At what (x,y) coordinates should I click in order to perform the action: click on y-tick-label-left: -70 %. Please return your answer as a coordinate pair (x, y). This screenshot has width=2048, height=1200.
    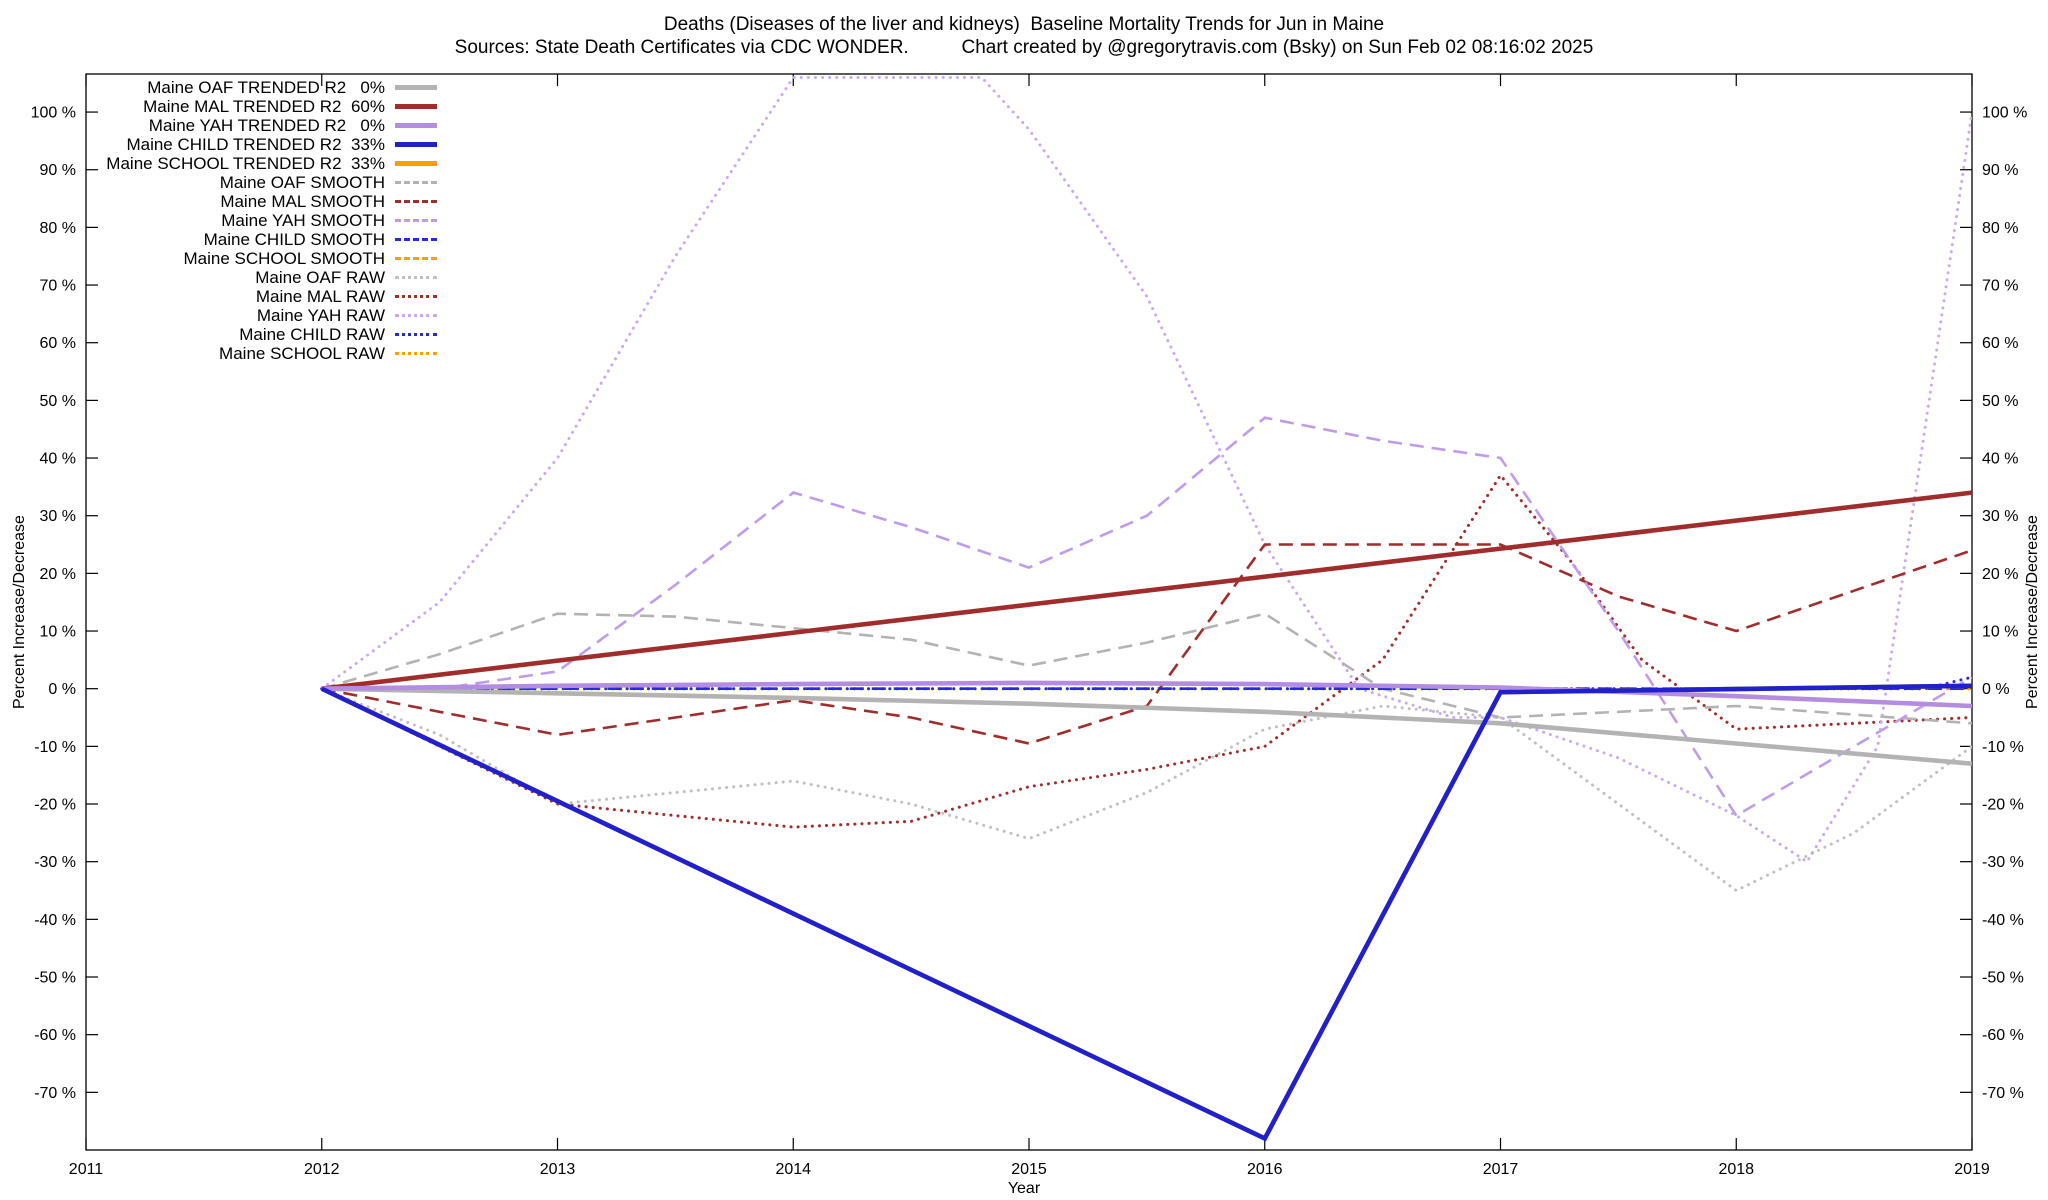
    Looking at the image, I should click on (55, 1093).